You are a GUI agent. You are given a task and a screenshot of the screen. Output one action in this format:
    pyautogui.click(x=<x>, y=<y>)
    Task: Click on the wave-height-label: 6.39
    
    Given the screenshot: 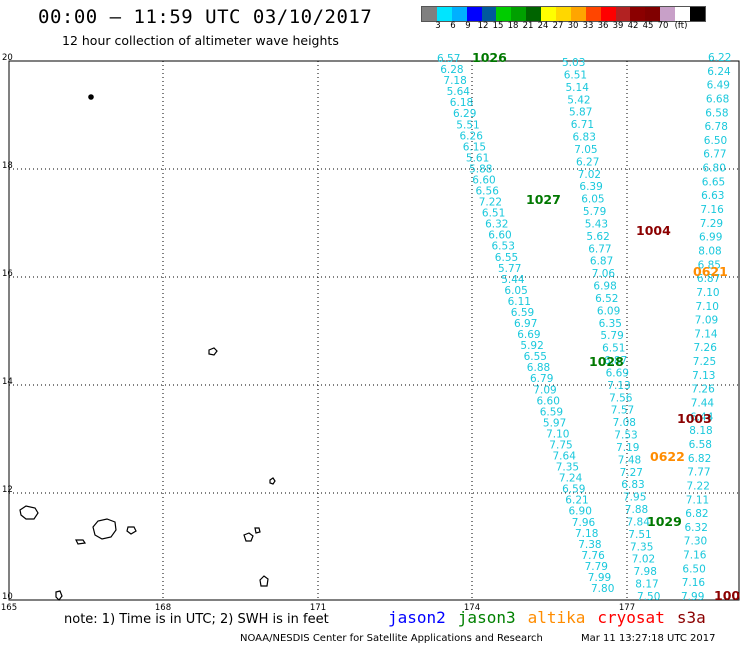 What is the action you would take?
    pyautogui.click(x=590, y=187)
    